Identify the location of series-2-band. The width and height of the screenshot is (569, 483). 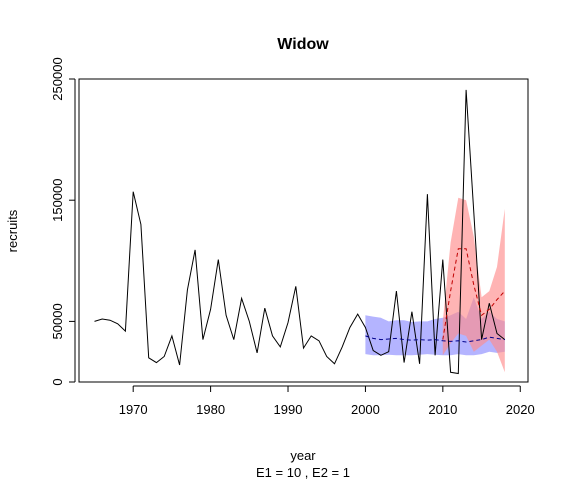
(473, 285).